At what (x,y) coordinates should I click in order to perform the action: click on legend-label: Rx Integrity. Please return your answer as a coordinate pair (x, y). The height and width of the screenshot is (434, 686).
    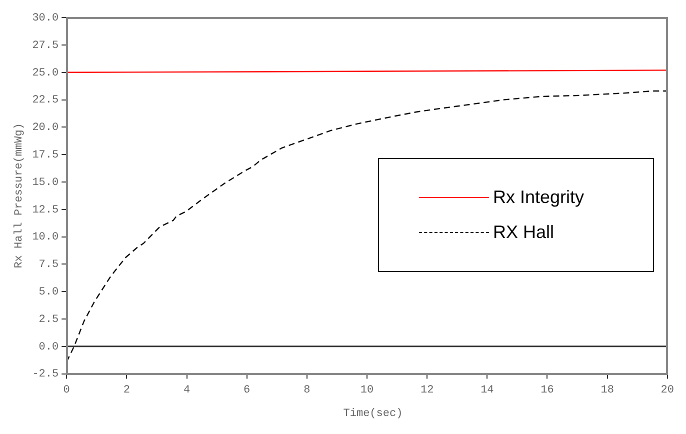
    Looking at the image, I should click on (538, 197).